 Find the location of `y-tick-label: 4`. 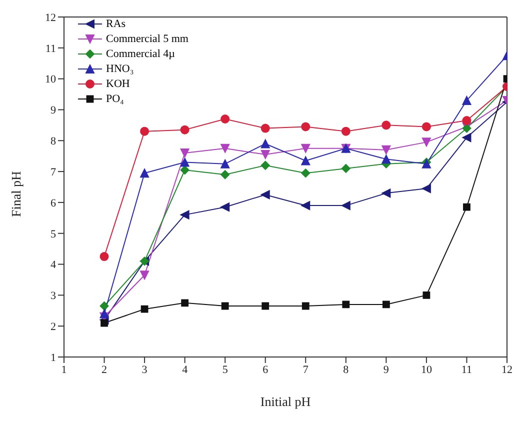

y-tick-label: 4 is located at coordinates (53, 265).